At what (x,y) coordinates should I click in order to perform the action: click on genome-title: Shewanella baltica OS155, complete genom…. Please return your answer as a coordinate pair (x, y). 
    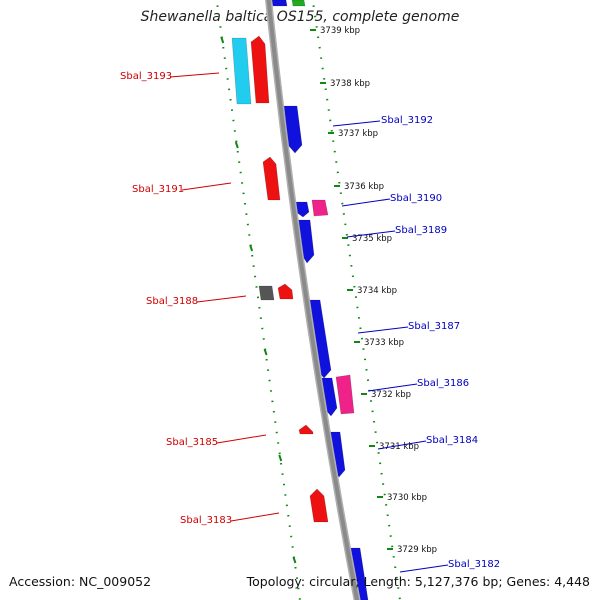
    Looking at the image, I should click on (300, 17).